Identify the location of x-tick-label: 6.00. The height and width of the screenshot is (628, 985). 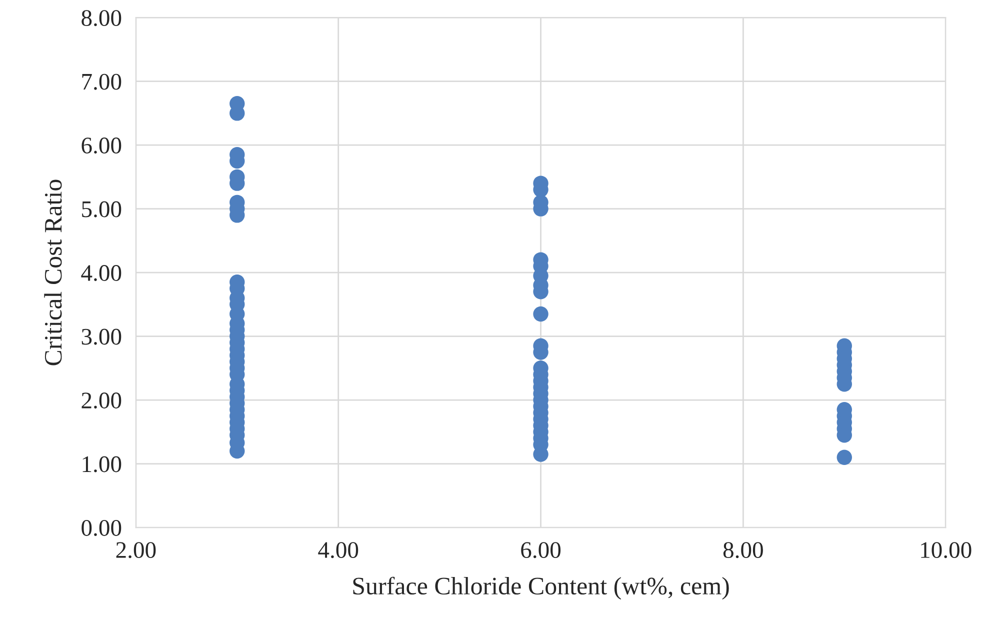
(541, 550).